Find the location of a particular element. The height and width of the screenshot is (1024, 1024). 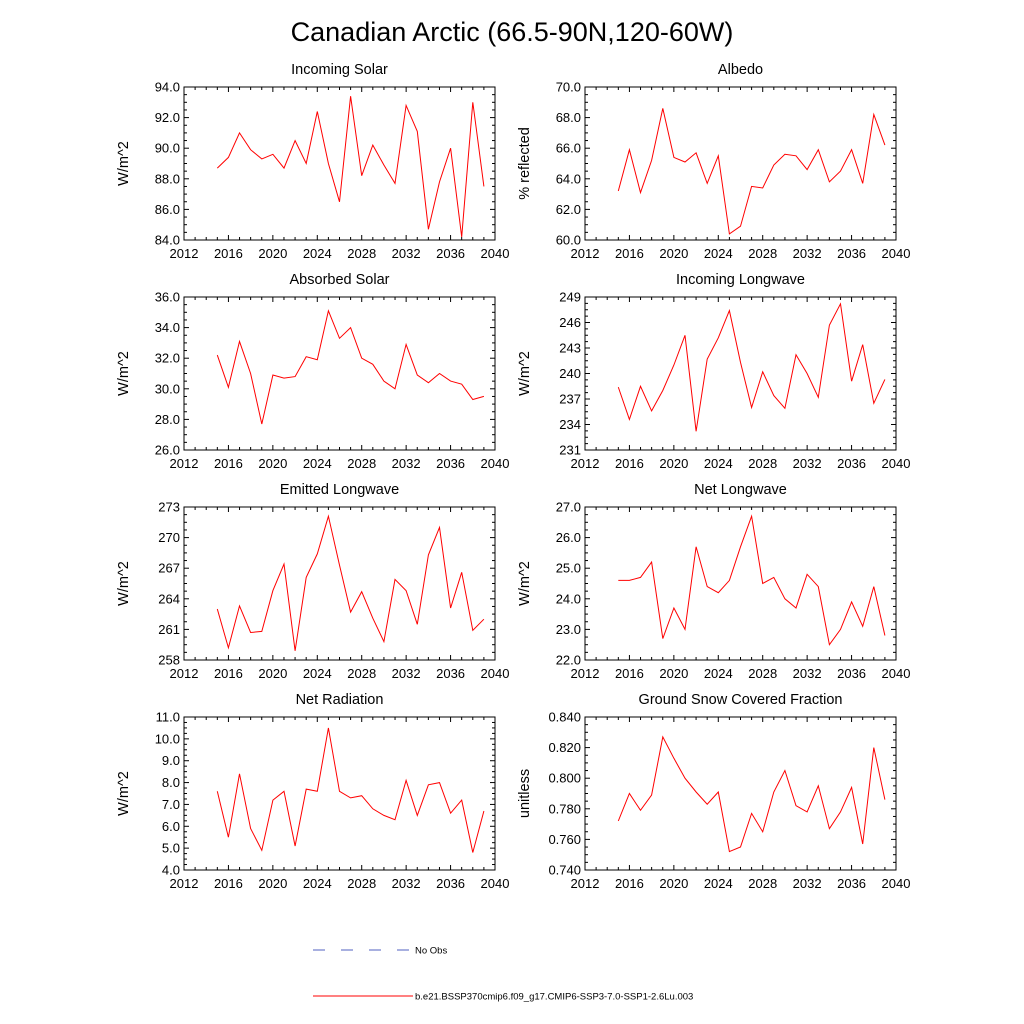

y-tick-label: 4.0 is located at coordinates (171, 870).